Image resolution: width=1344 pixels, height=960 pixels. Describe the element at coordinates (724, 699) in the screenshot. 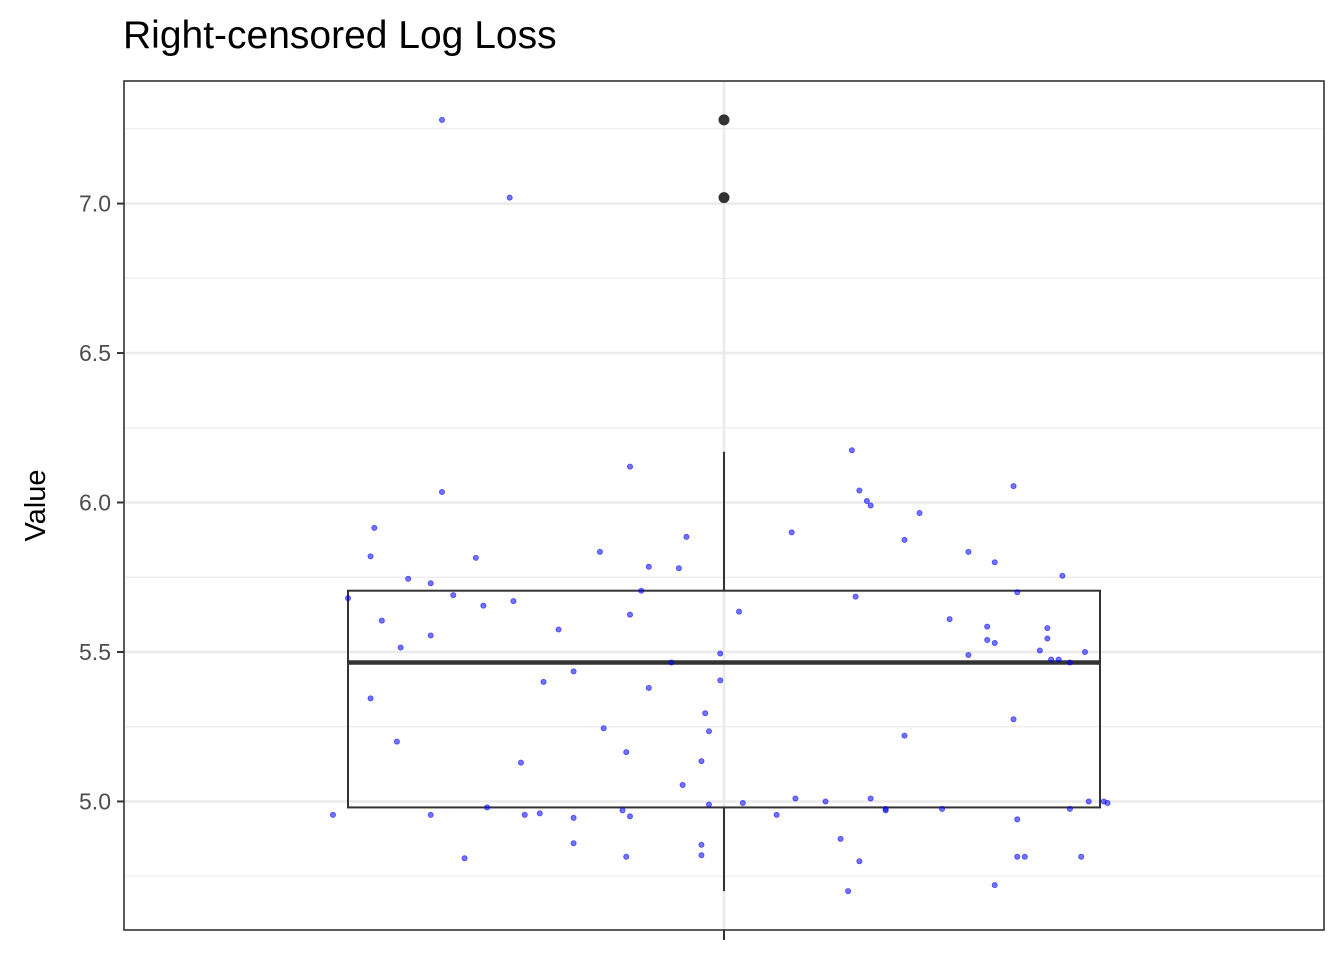

I see `box-iqr` at that location.